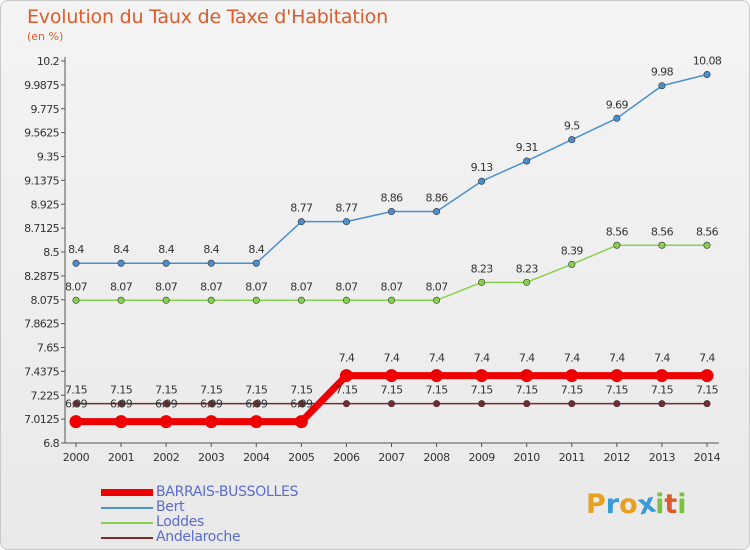 The width and height of the screenshot is (750, 550). What do you see at coordinates (391, 198) in the screenshot?
I see `data-label: 8.86` at bounding box center [391, 198].